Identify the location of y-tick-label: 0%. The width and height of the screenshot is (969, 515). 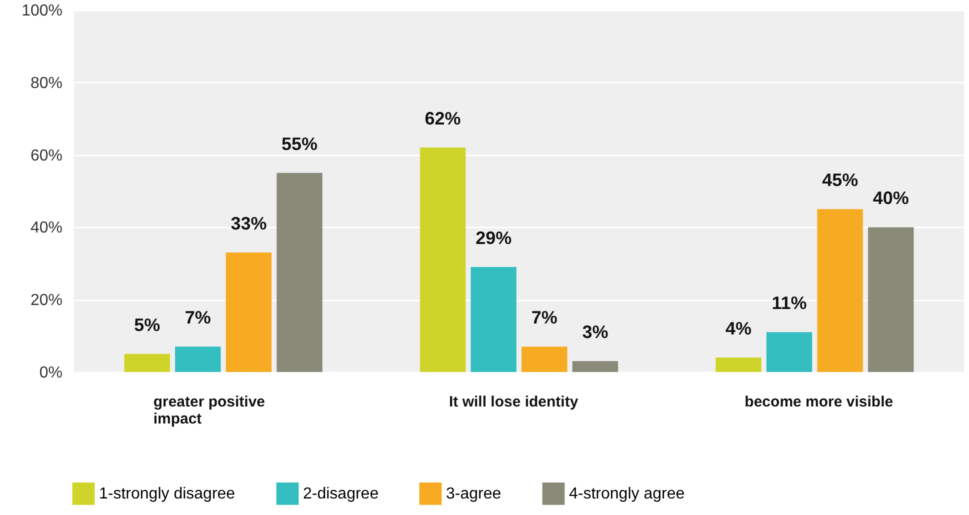
(50, 373).